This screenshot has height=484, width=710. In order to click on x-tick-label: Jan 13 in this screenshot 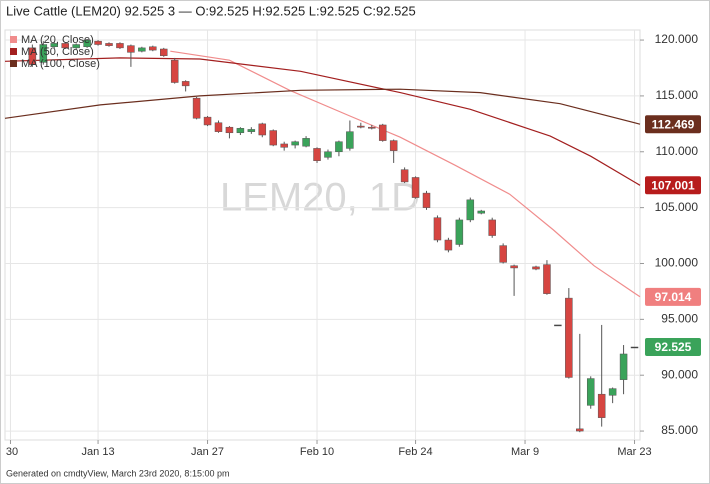, I will do `click(98, 452)`.